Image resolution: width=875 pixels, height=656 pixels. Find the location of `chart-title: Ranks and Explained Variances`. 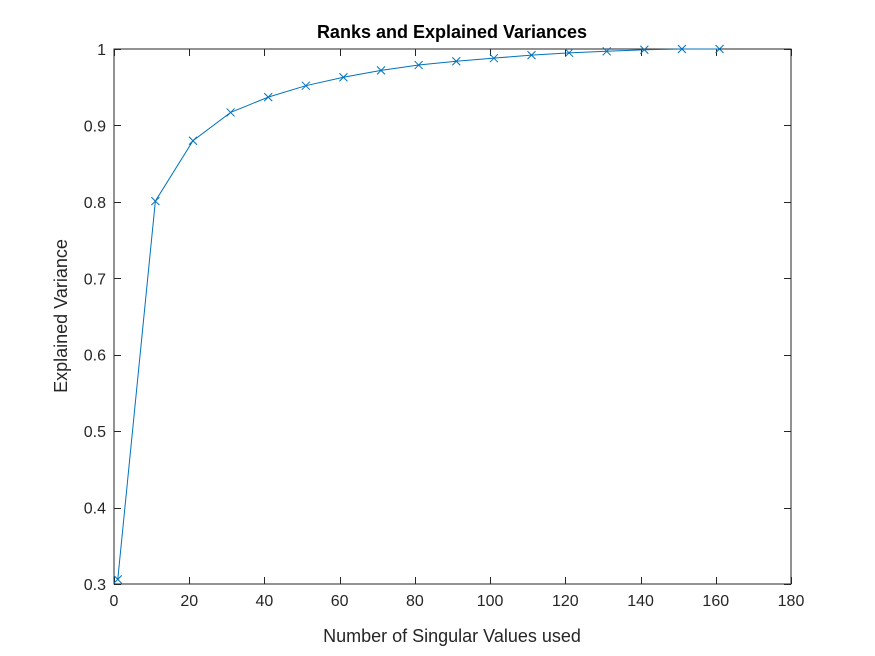

chart-title: Ranks and Explained Variances is located at coordinates (452, 32).